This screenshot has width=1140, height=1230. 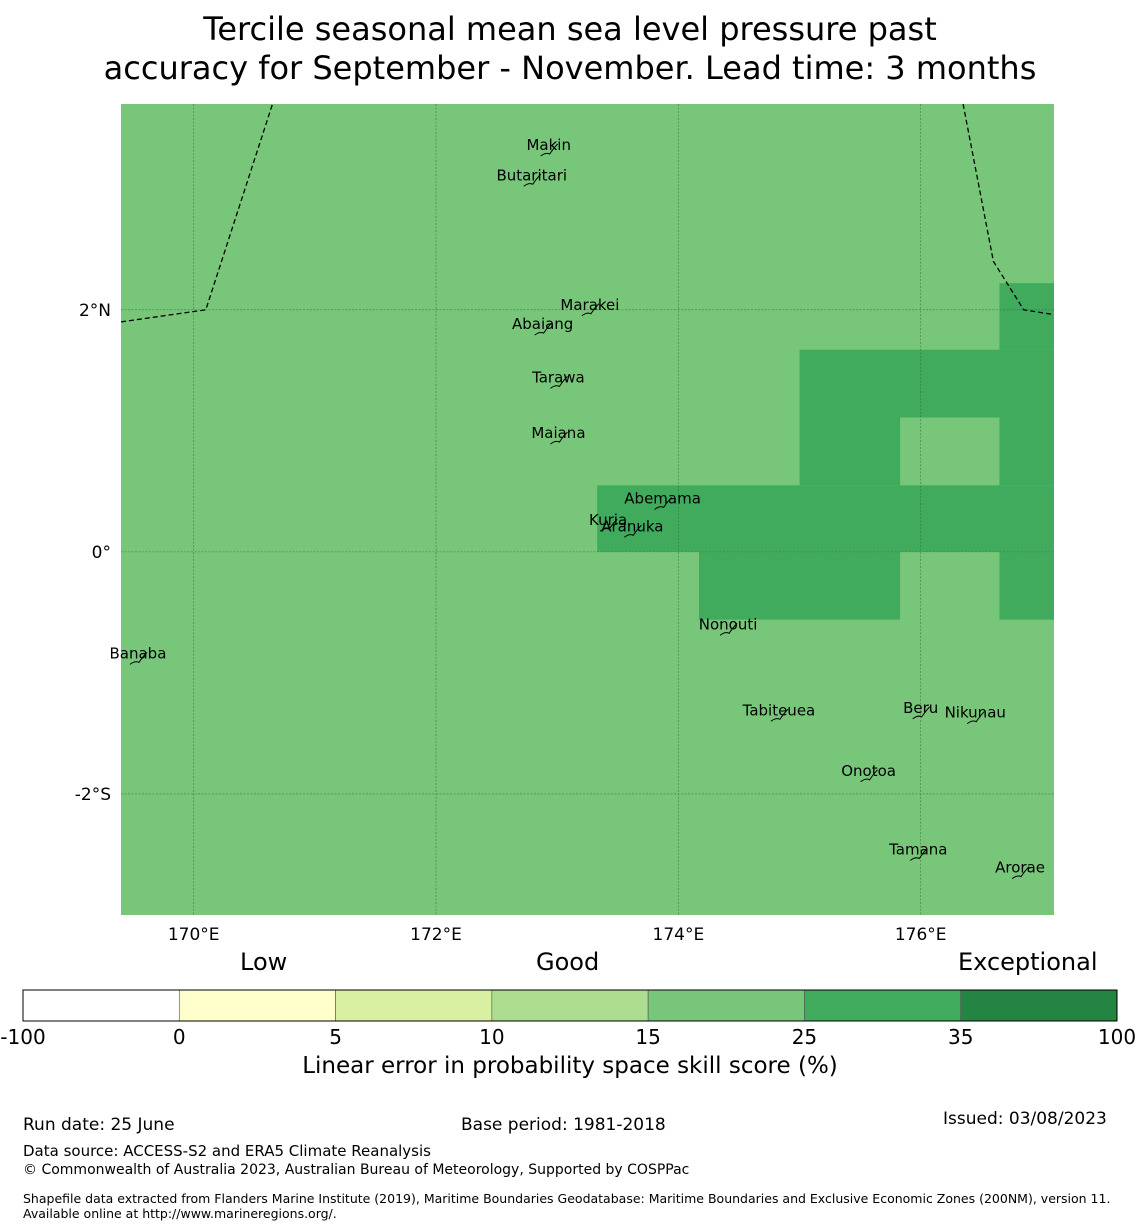 What do you see at coordinates (99, 1125) in the screenshot?
I see `run-date: Run date: 25 June` at bounding box center [99, 1125].